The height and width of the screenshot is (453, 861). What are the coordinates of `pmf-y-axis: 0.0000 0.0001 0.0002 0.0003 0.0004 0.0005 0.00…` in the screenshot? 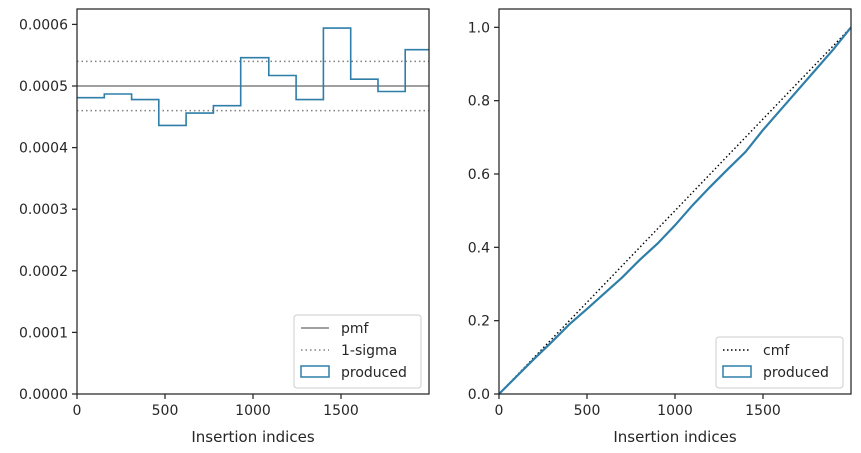 It's located at (48, 210).